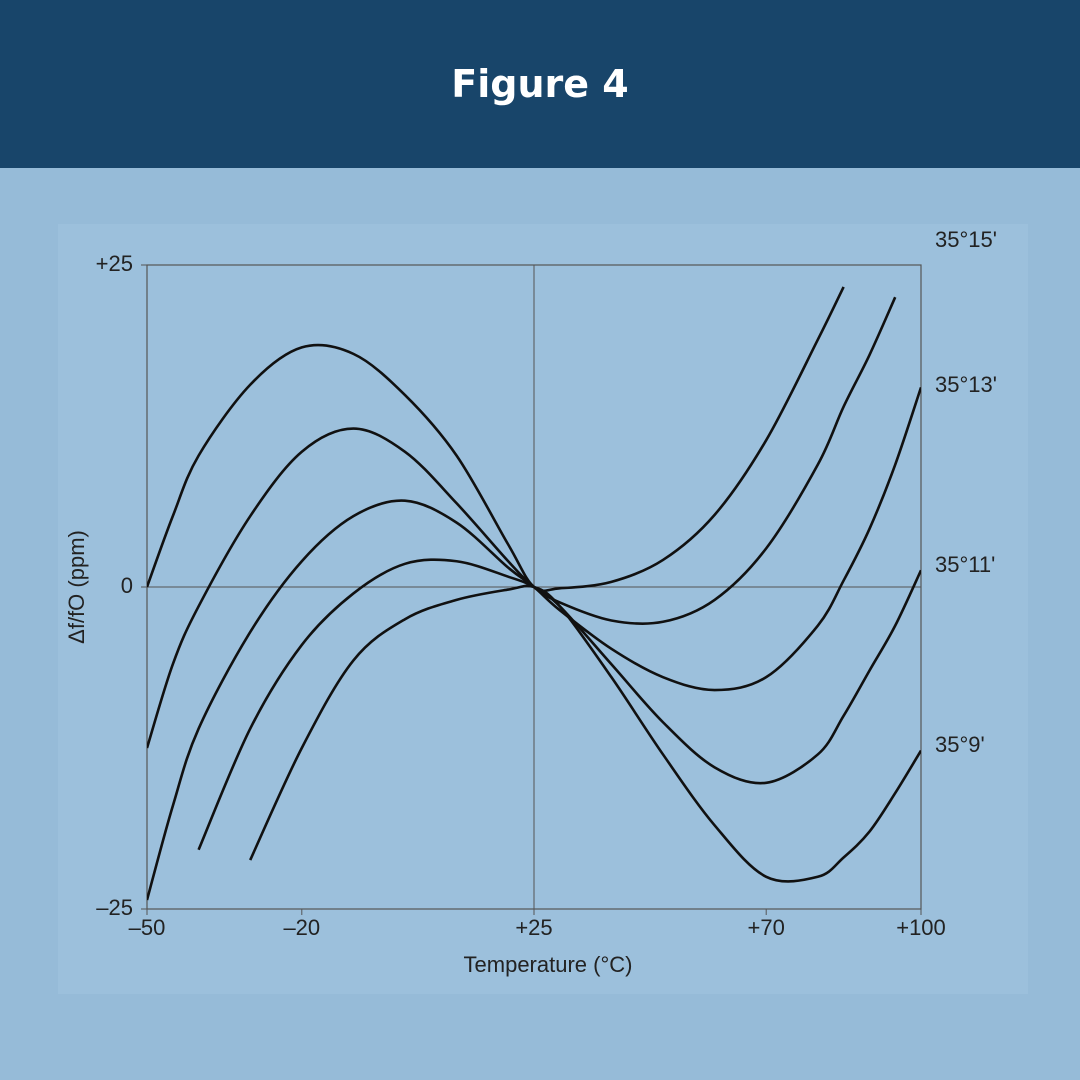 The width and height of the screenshot is (1080, 1080). I want to click on x-tick-label: –20, so click(301, 927).